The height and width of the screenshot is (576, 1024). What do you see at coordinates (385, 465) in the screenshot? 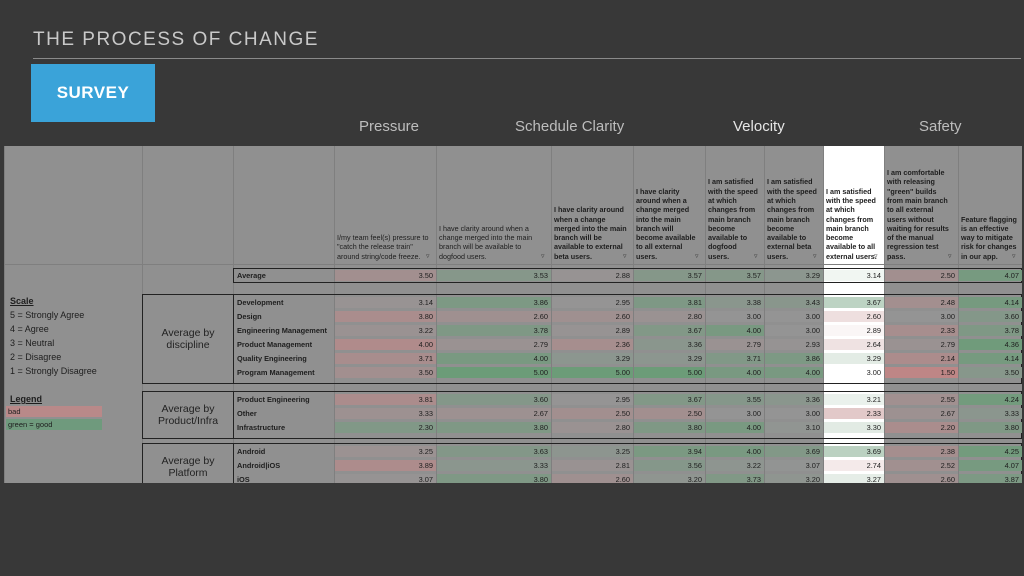
I see `table-cell: 3.89` at bounding box center [385, 465].